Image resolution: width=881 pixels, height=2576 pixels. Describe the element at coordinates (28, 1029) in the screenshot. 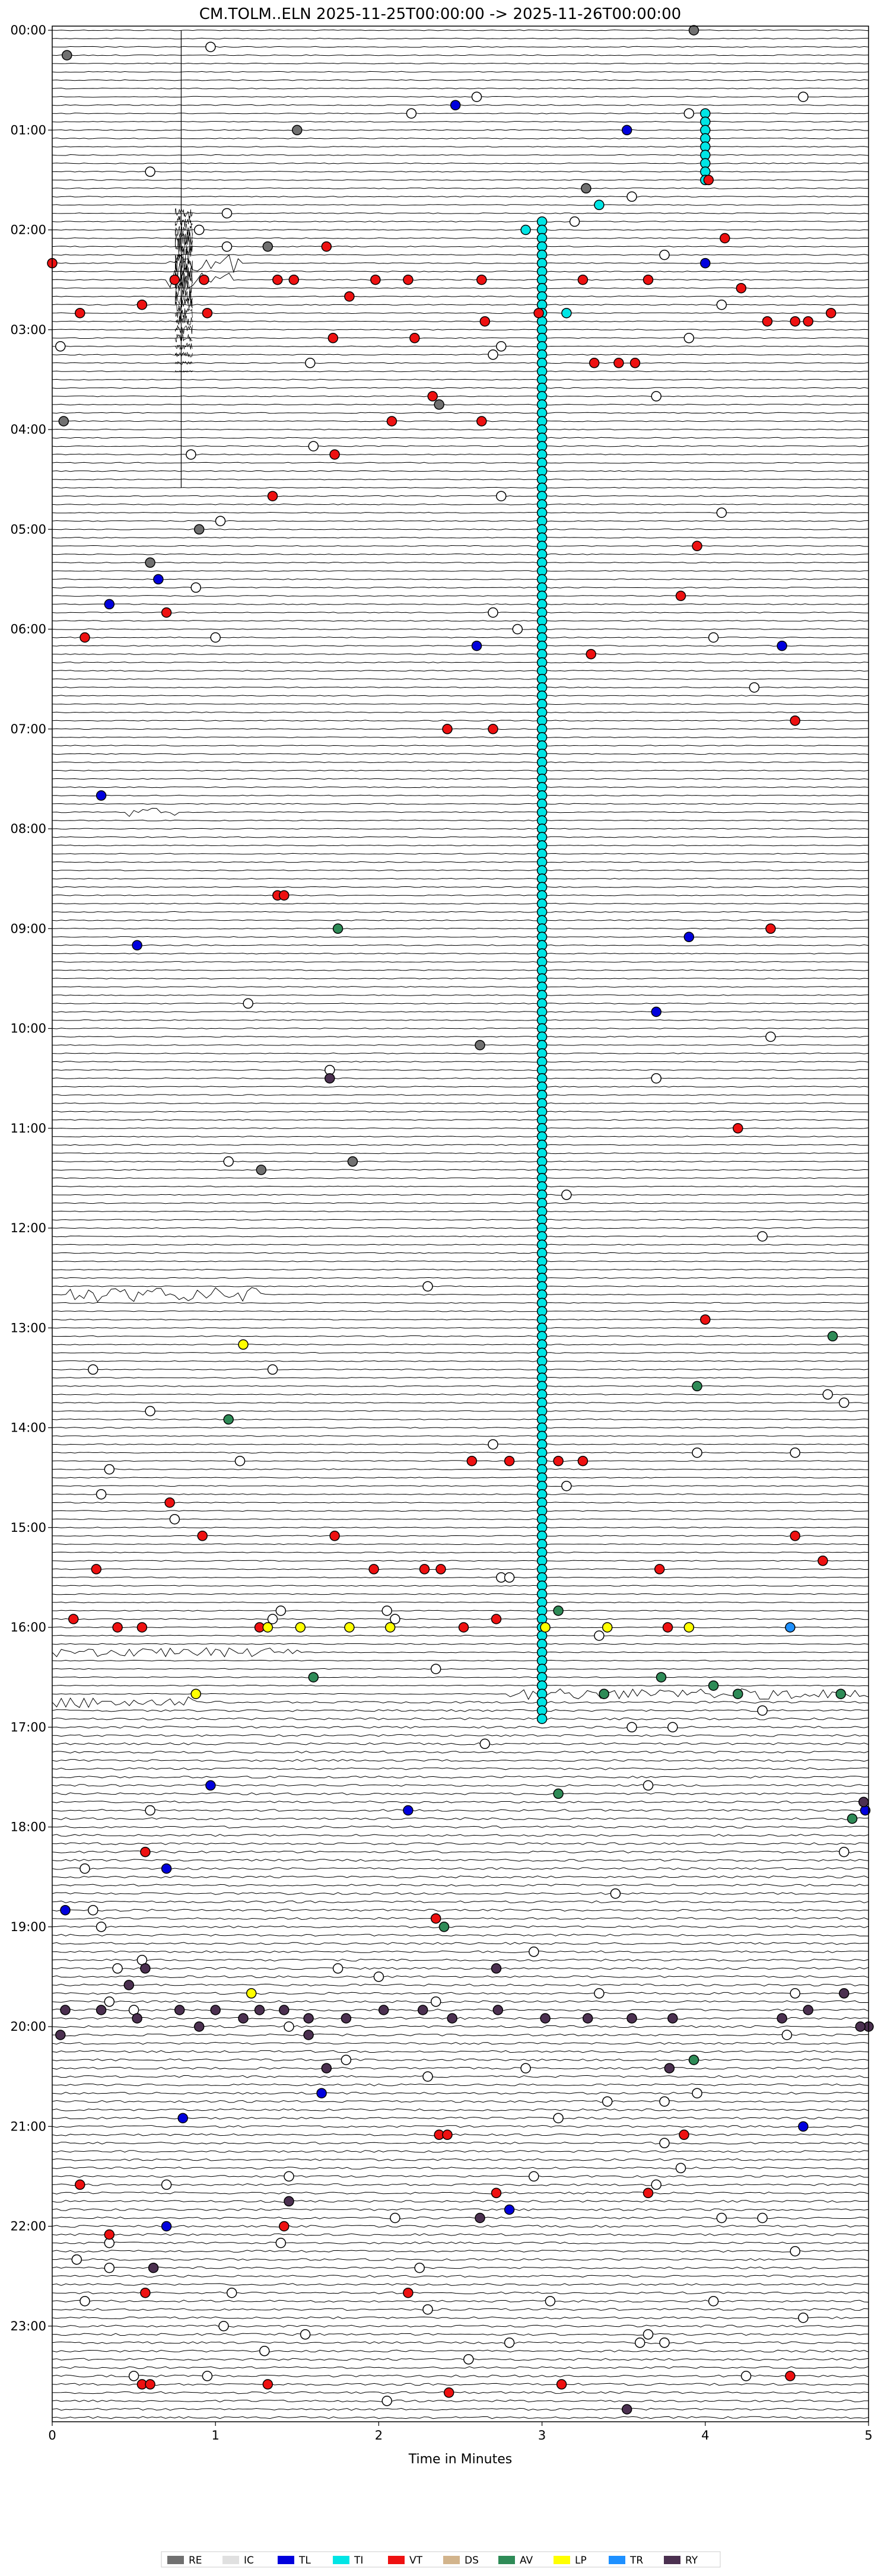

I see `y-tick-label: 10:00` at that location.